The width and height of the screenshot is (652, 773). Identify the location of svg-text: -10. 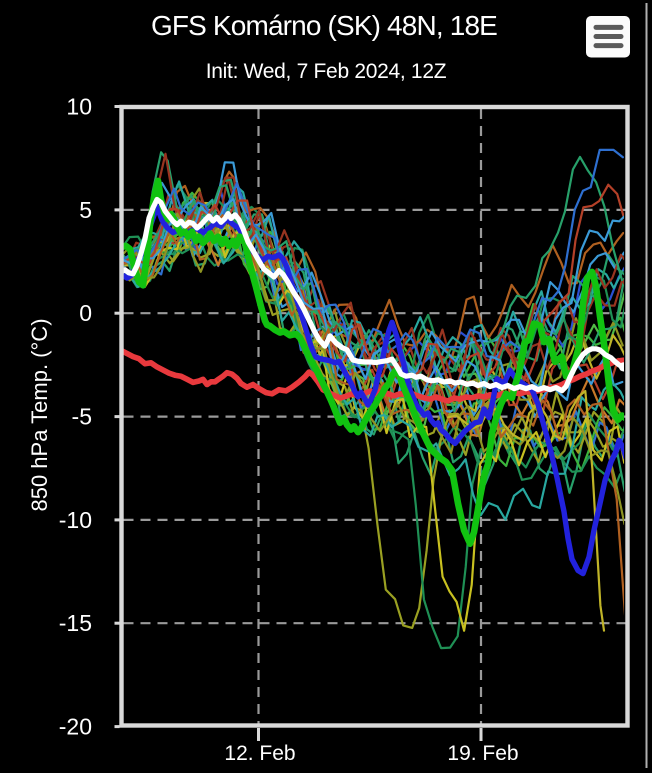
(75, 520).